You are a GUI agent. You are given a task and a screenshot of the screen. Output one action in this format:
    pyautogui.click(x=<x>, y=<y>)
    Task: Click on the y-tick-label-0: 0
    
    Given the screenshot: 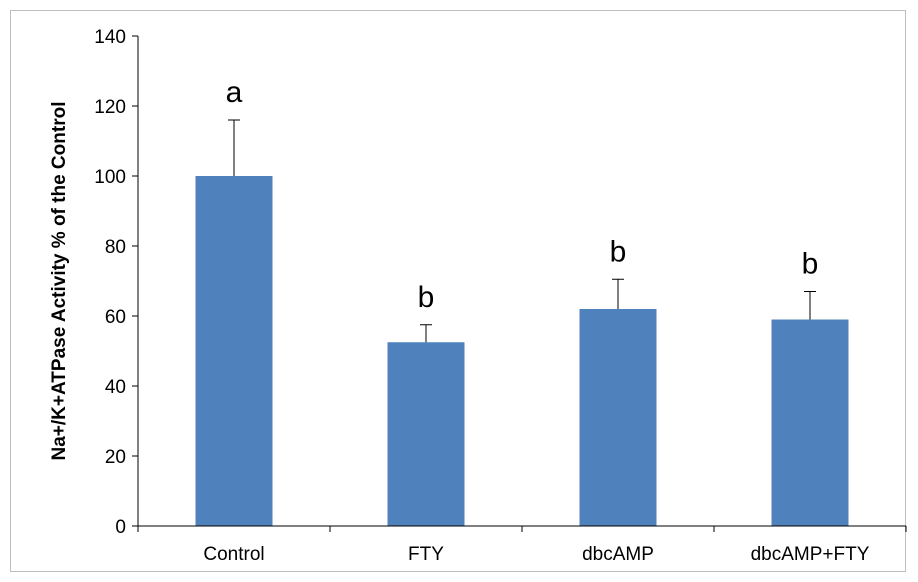 What is the action you would take?
    pyautogui.click(x=120, y=527)
    